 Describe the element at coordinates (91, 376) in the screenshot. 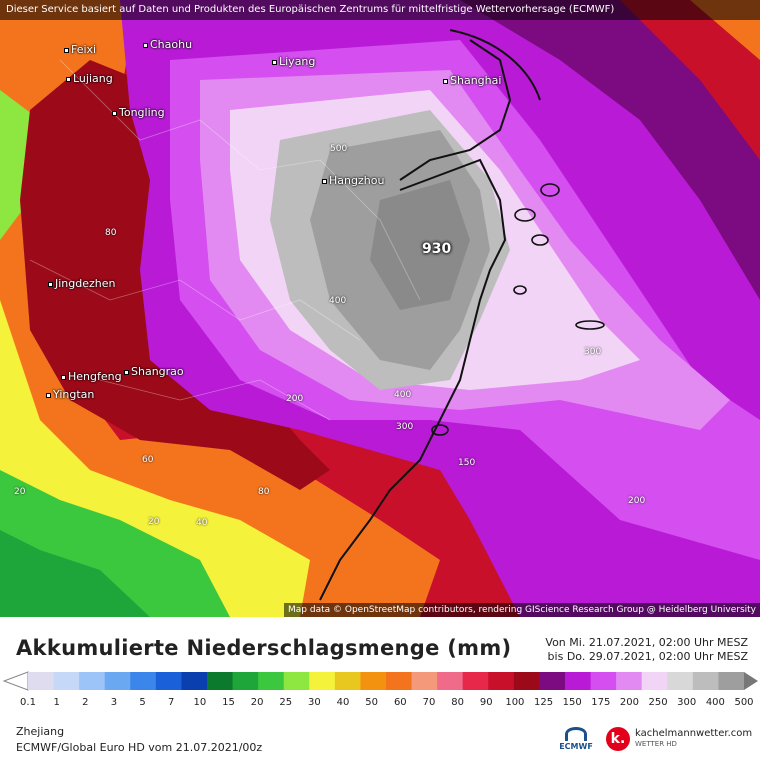

I see `city-label: Hengfeng` at that location.